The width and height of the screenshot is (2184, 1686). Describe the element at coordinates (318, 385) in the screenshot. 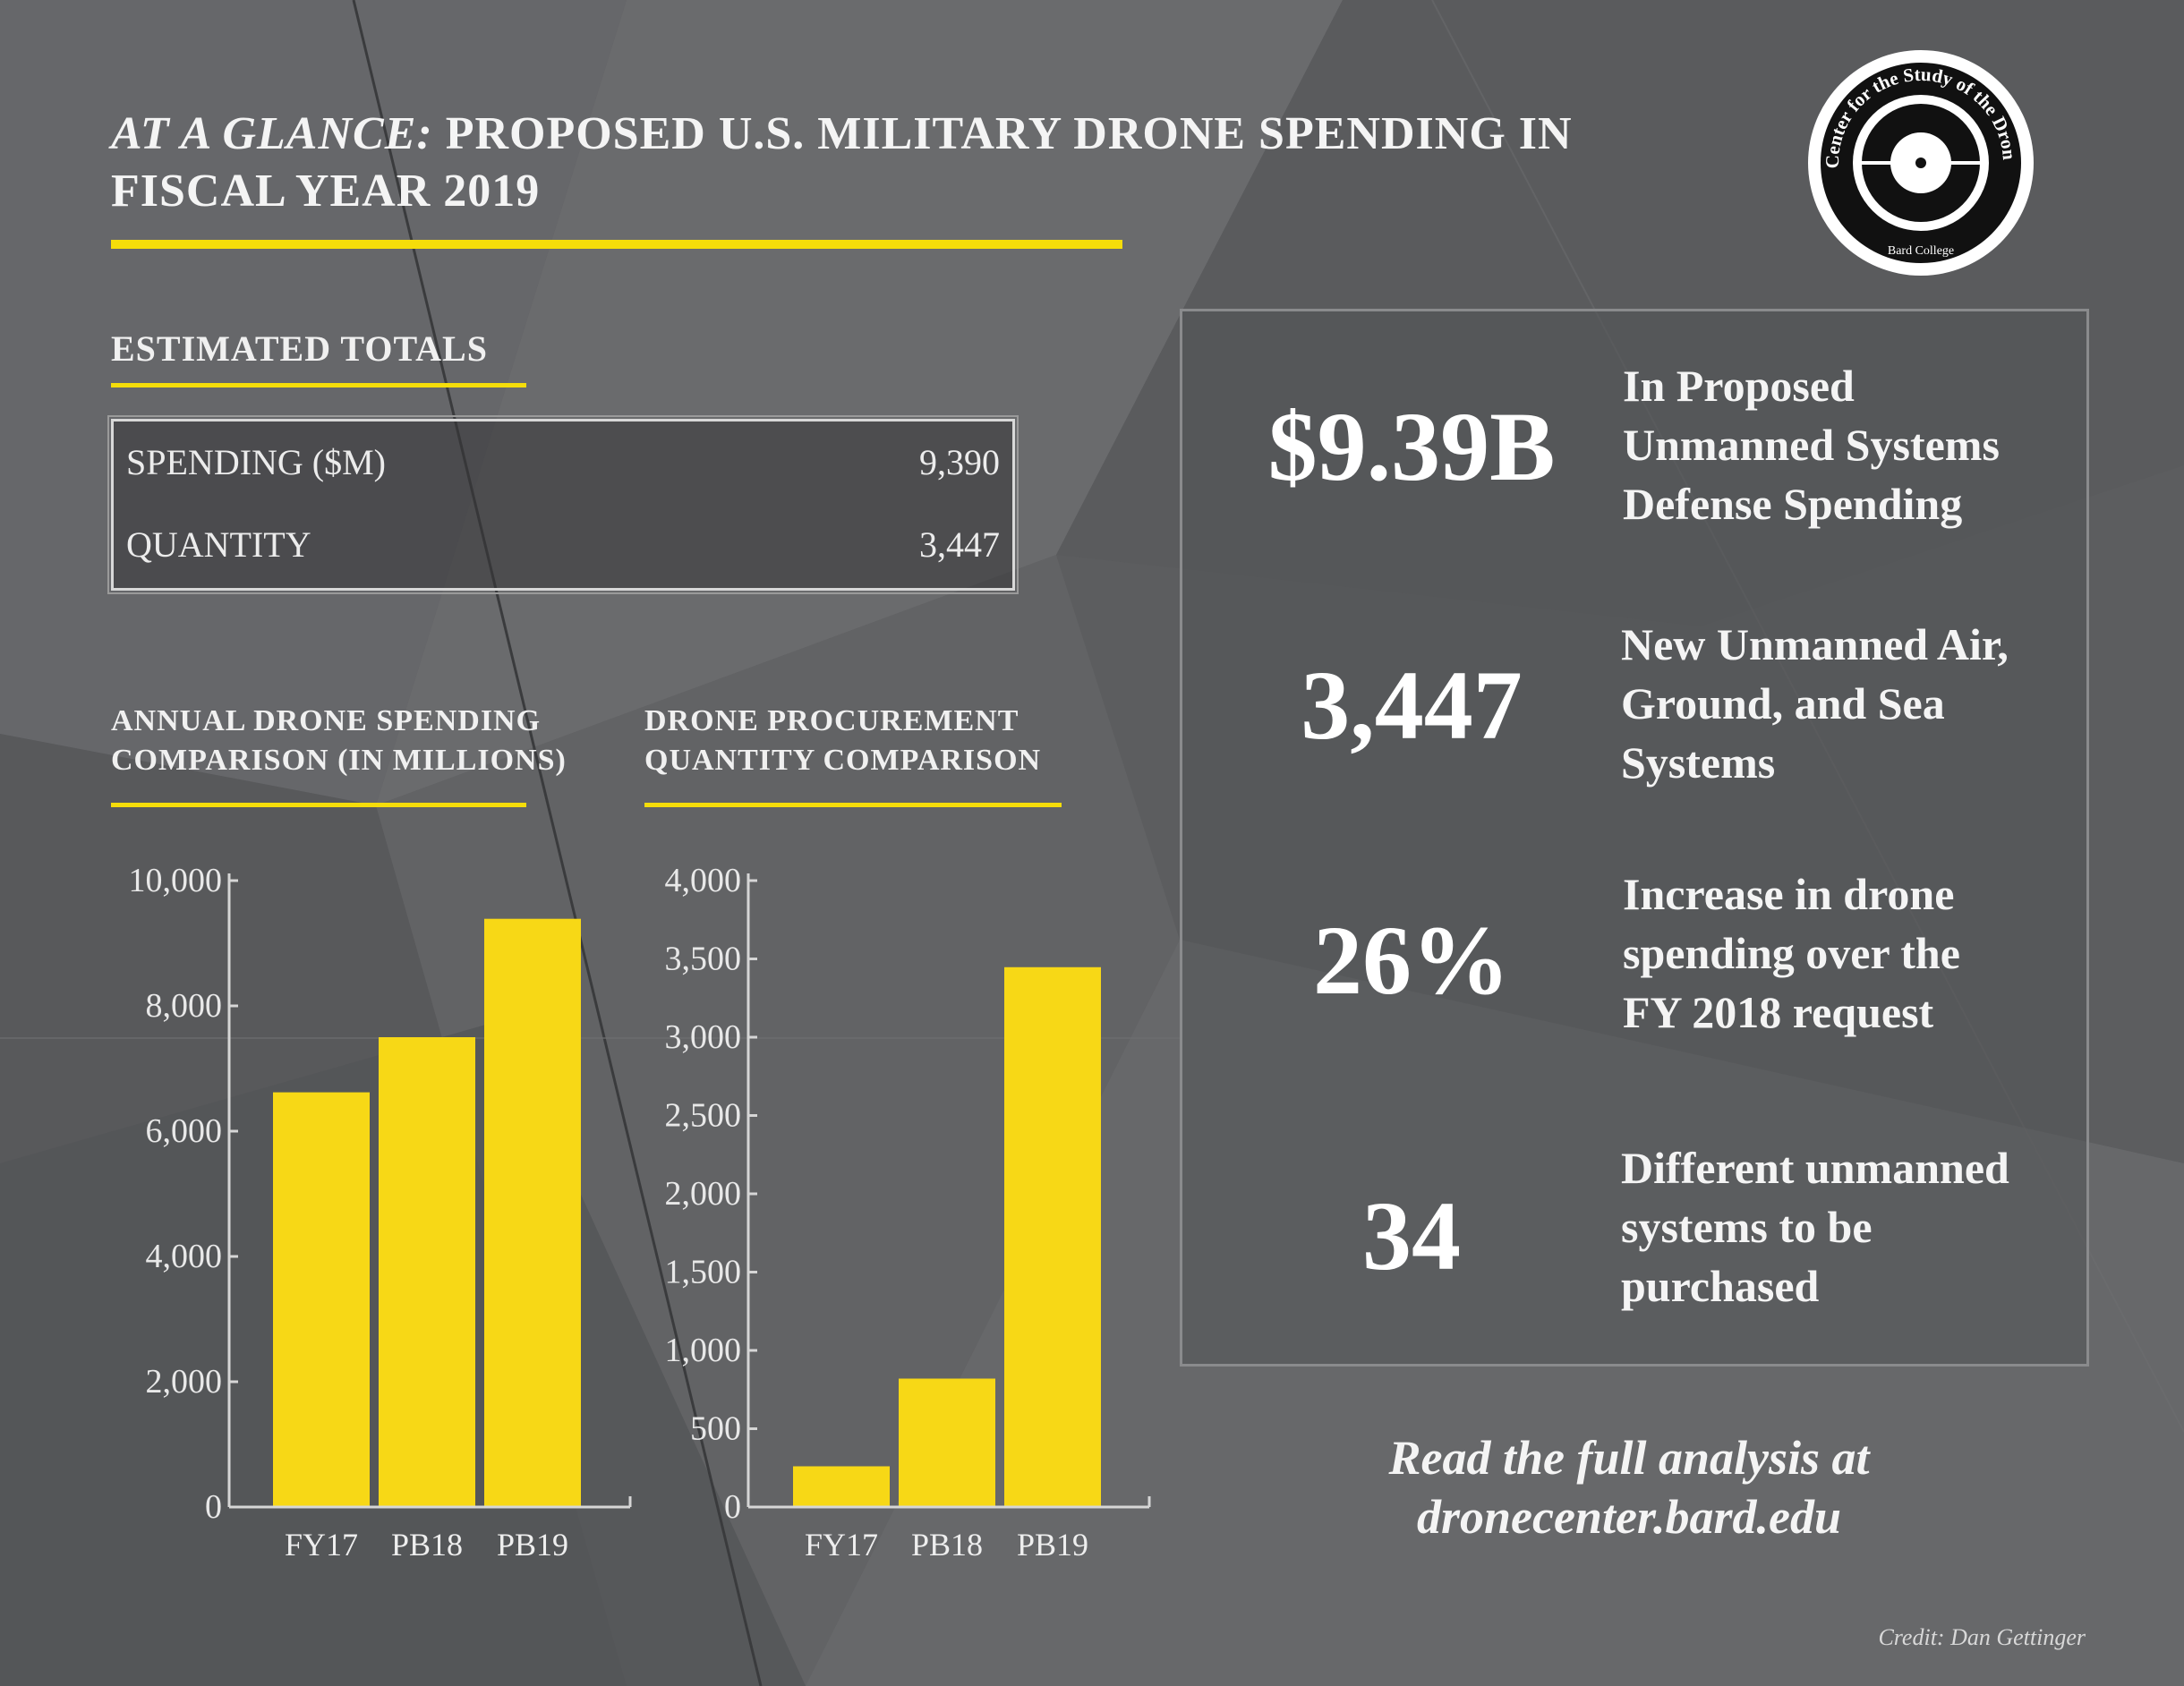

I see `estimated-totals-underline` at that location.